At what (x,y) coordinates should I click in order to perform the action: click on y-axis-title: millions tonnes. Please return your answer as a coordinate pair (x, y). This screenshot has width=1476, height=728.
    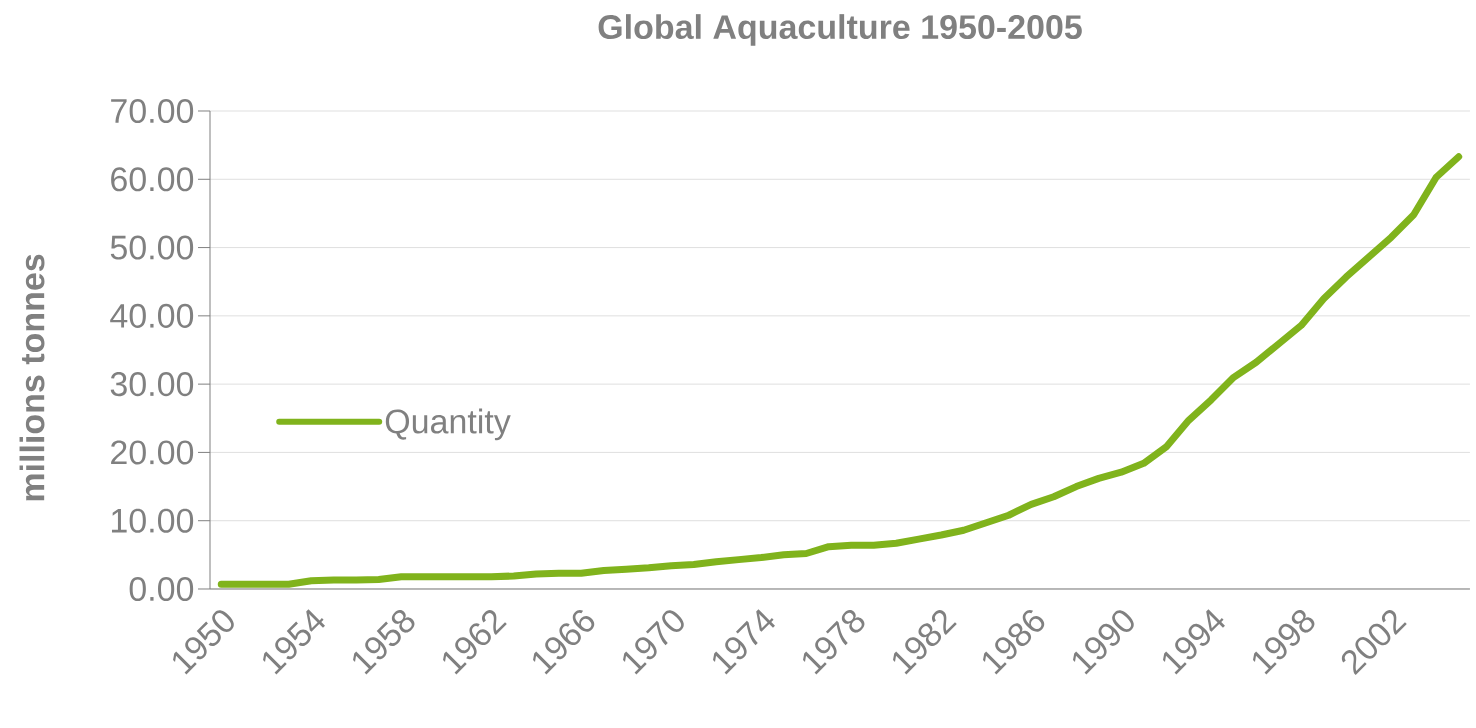
    Looking at the image, I should click on (32, 377).